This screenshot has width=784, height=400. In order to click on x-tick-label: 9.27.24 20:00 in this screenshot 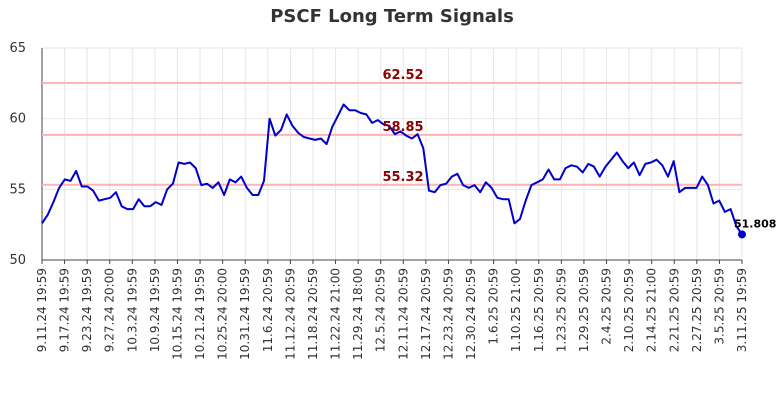, I will do `click(110, 310)`.